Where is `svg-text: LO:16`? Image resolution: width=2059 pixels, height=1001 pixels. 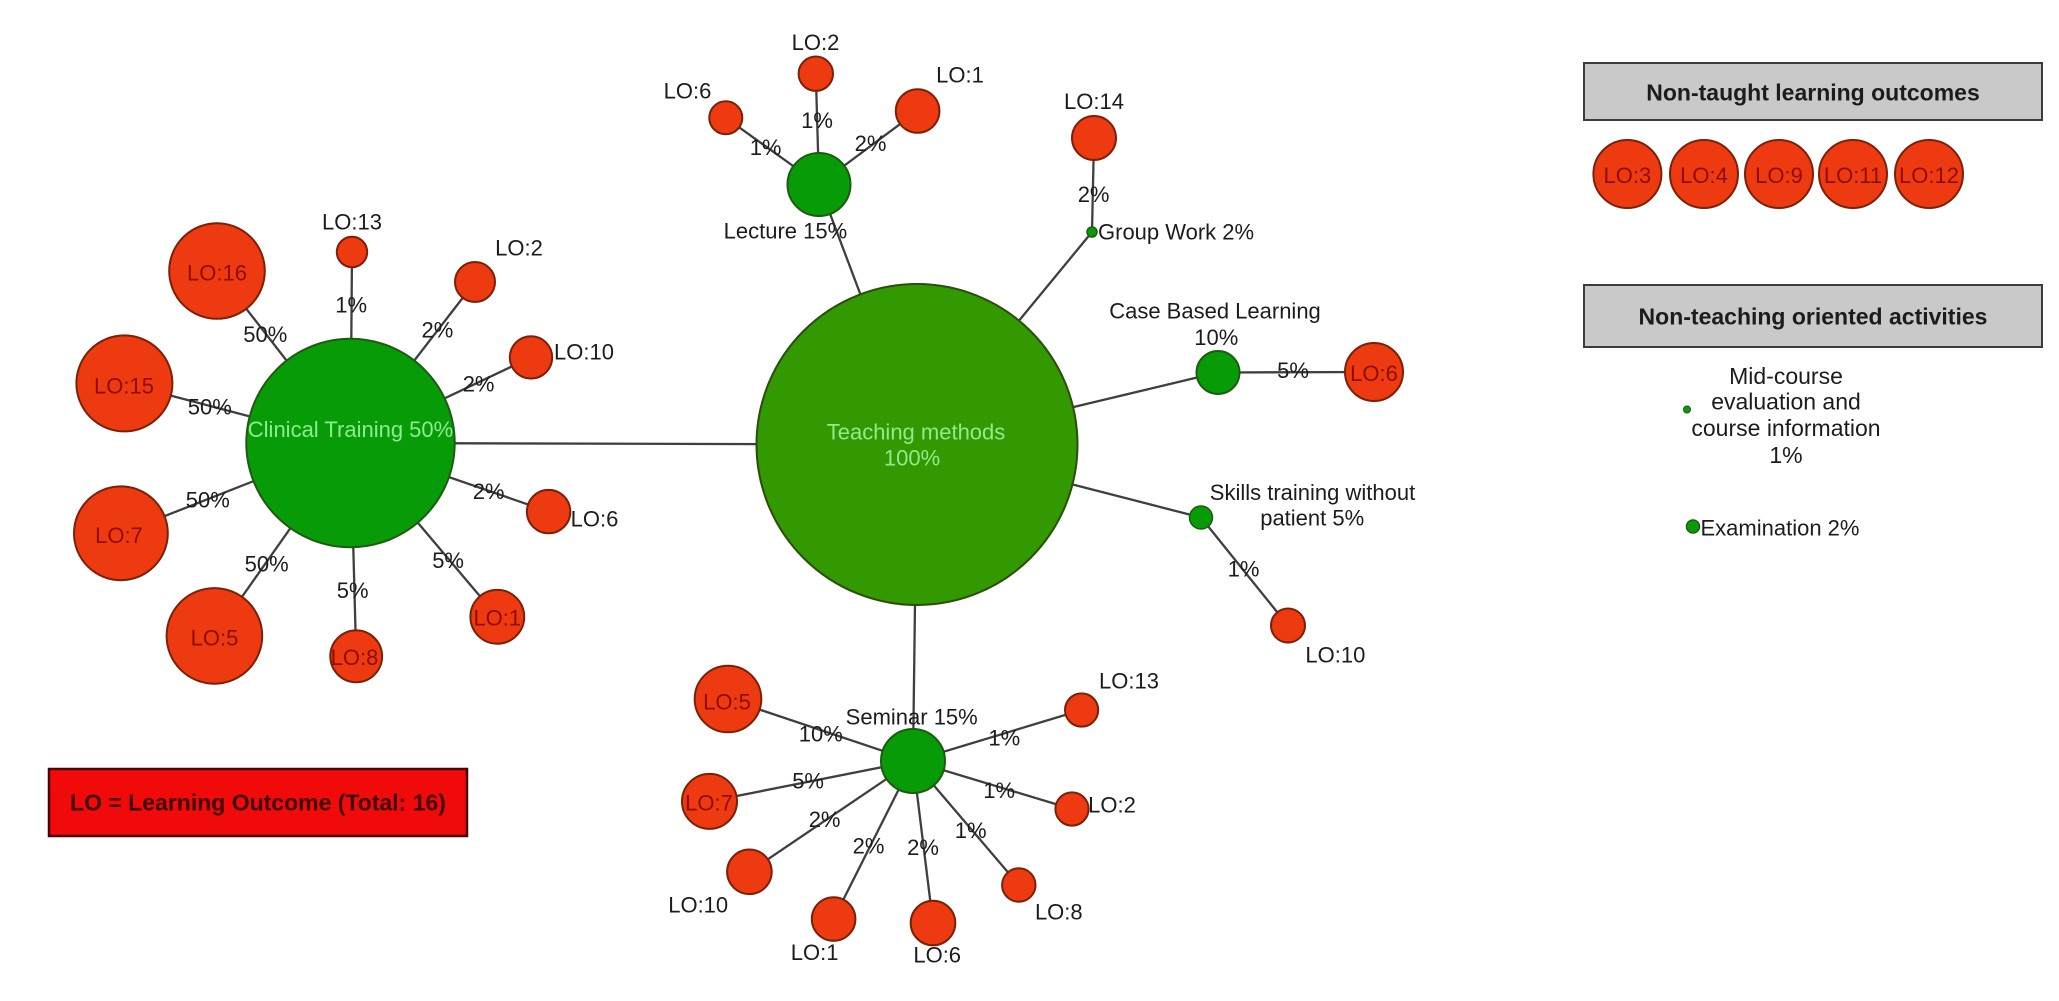
svg-text: LO:16 is located at coordinates (217, 273).